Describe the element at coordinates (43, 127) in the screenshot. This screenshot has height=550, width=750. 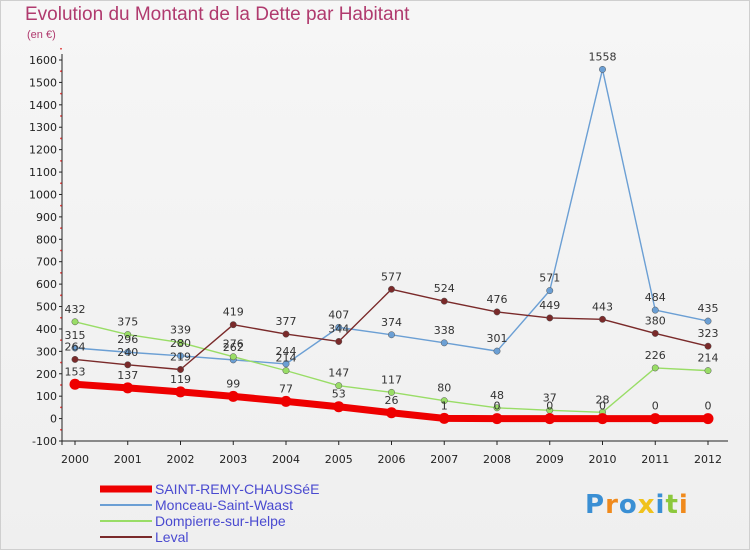
I see `y-tick-label: 1300` at that location.